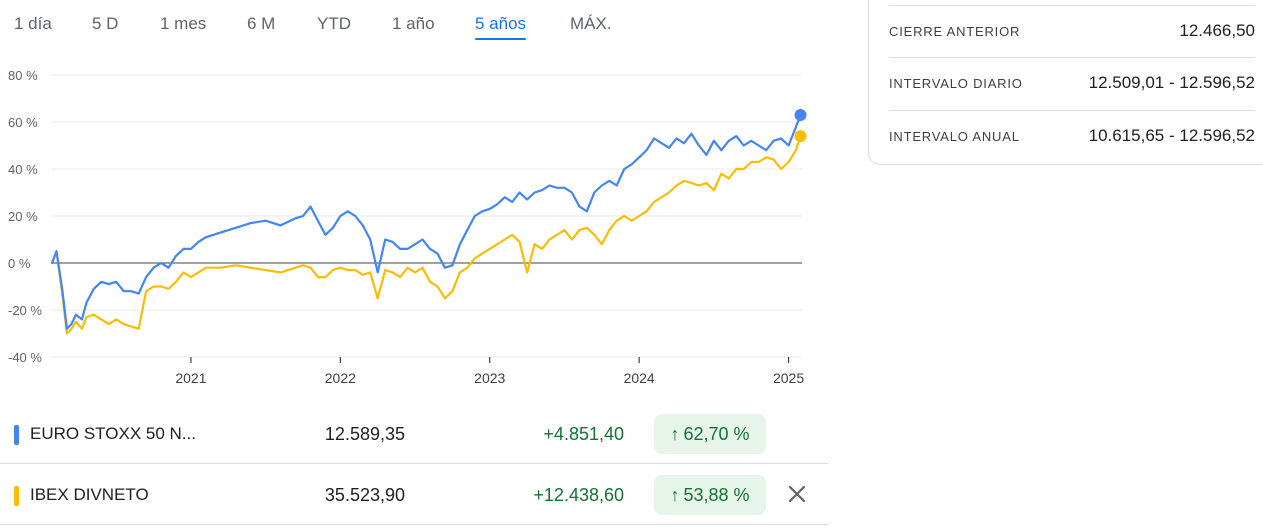 The image size is (1263, 528). What do you see at coordinates (25, 357) in the screenshot?
I see `y-tick-label: -40 %` at bounding box center [25, 357].